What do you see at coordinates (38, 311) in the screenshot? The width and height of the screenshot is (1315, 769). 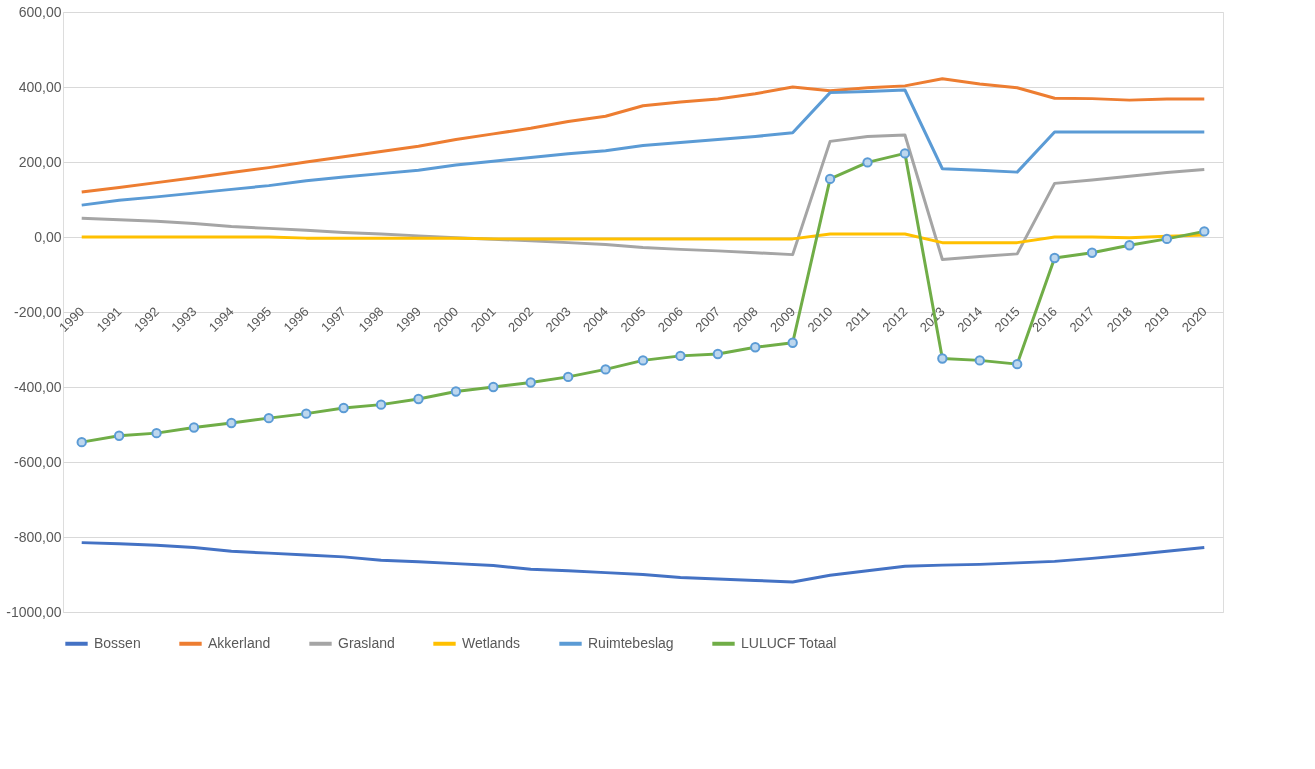 I see `y-tick-label: -200,00` at bounding box center [38, 311].